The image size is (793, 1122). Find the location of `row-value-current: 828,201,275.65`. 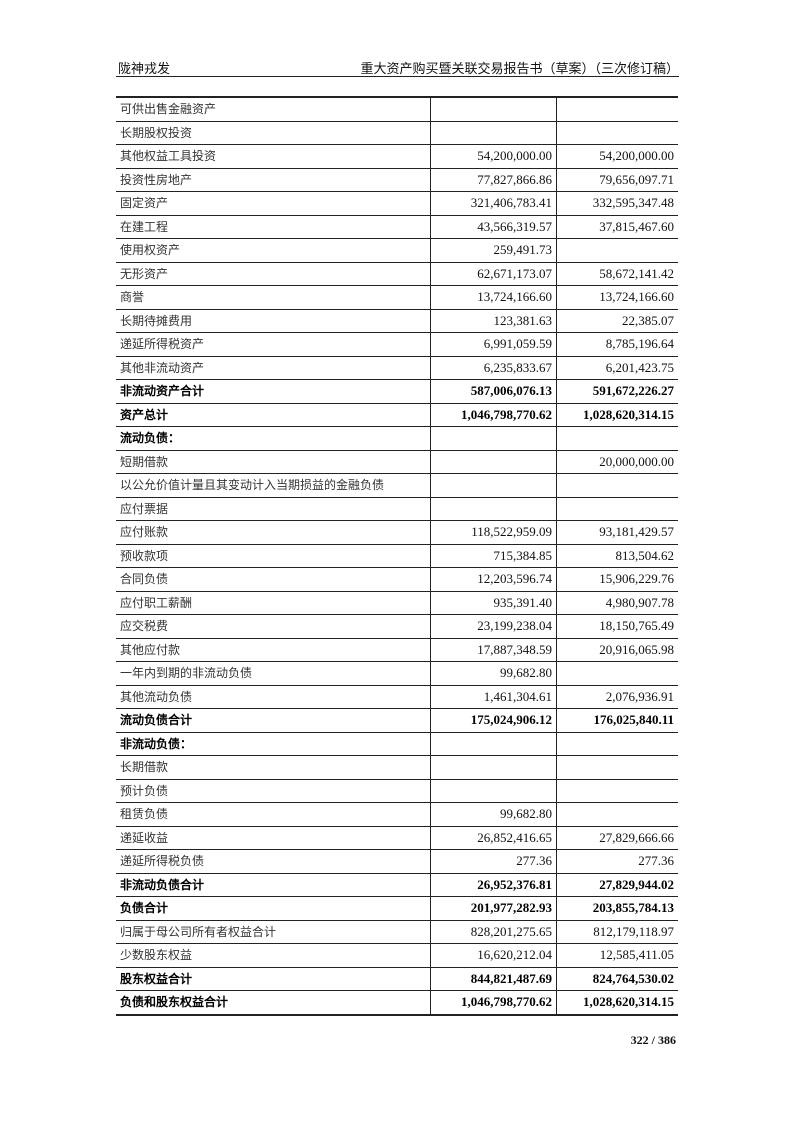

row-value-current: 828,201,275.65 is located at coordinates (493, 932).